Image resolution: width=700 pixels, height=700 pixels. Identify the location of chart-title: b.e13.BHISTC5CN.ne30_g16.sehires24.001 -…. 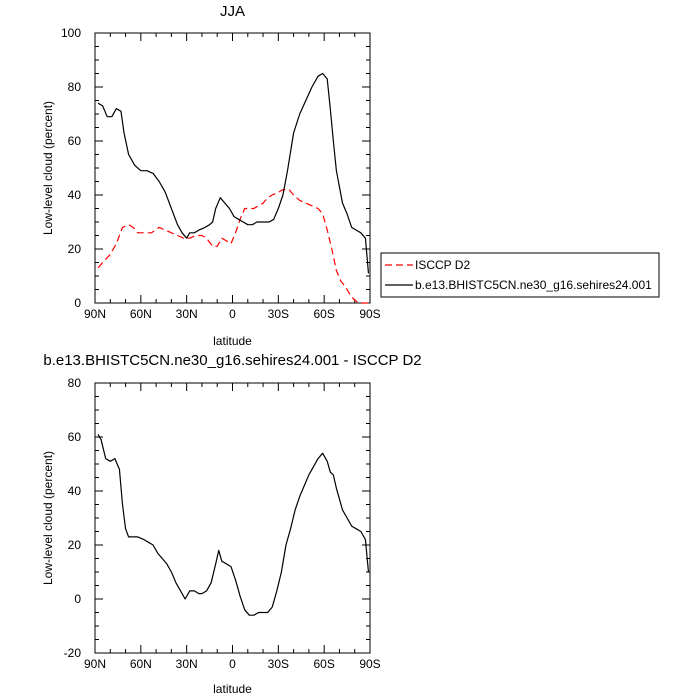
(232, 360).